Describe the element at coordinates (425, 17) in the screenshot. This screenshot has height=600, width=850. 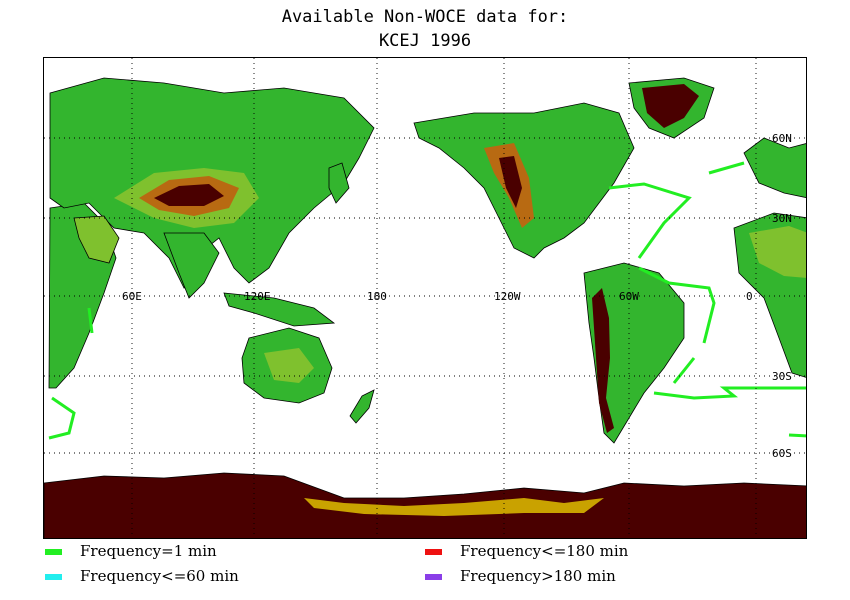
I see `chart-title: Available Non-WOCE data for:` at that location.